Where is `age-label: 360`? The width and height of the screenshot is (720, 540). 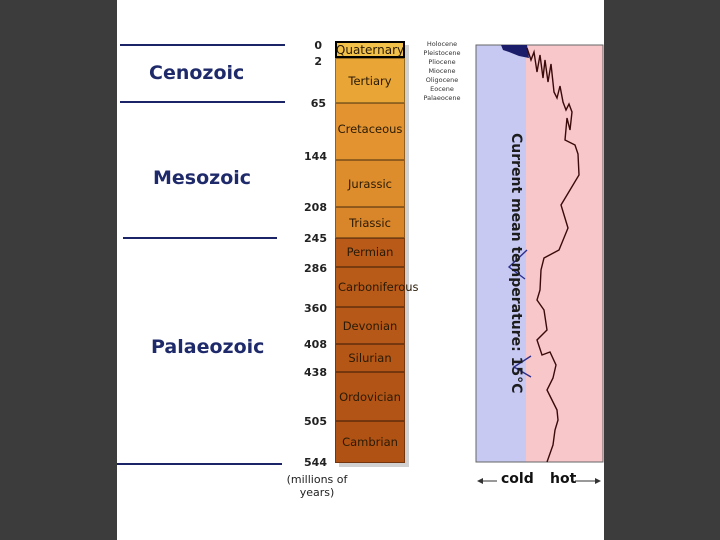 age-label: 360 is located at coordinates (315, 308).